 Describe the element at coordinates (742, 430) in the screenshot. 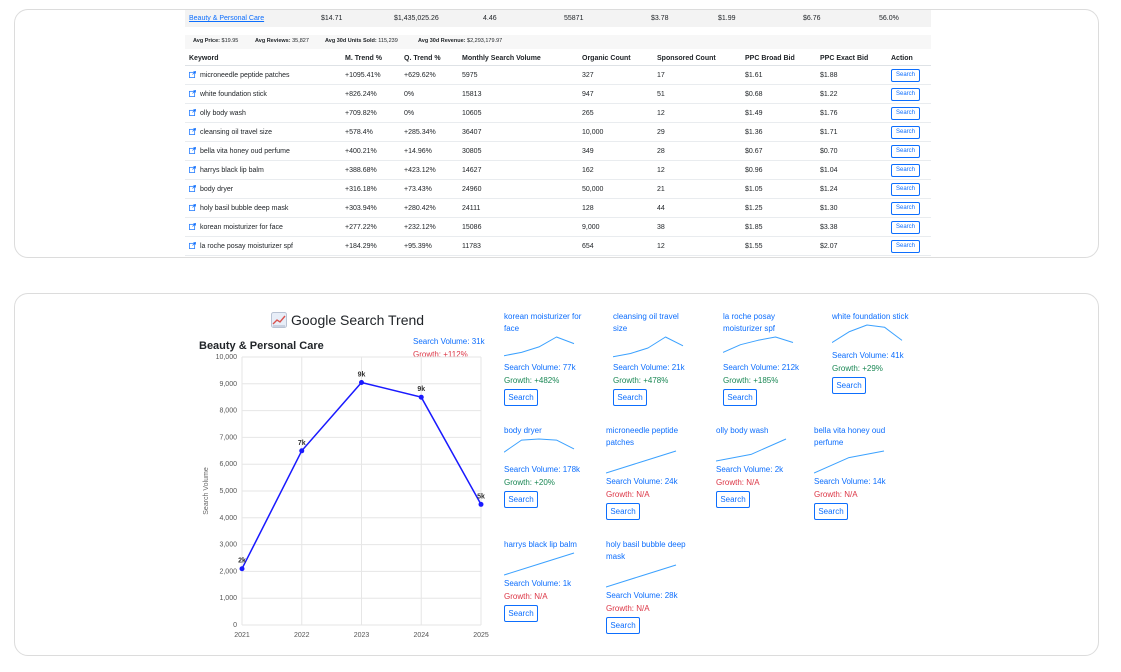

I see `keyword-trend-name: olly body wash` at that location.